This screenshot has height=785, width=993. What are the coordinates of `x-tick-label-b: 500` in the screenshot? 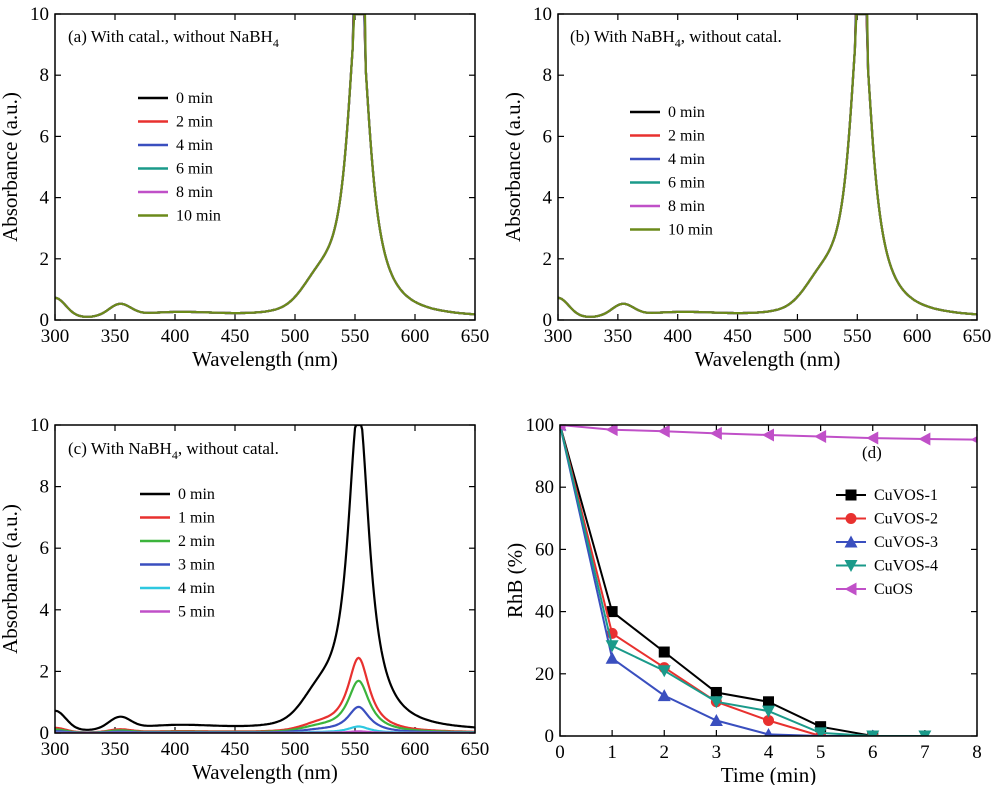 It's located at (797, 336).